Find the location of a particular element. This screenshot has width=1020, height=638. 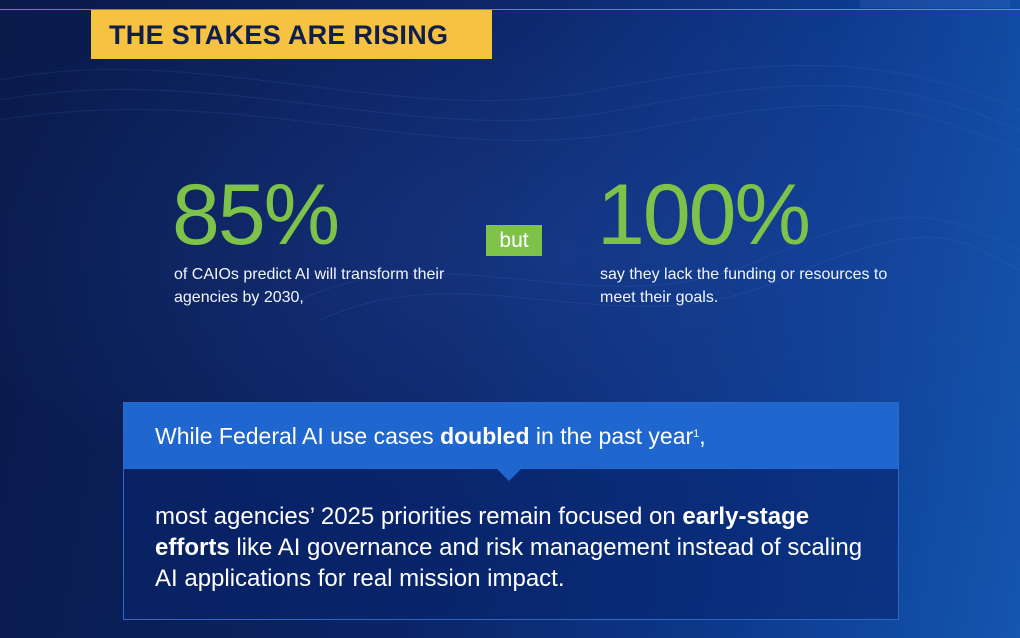

stat-value-left: 85% is located at coordinates (256, 215).